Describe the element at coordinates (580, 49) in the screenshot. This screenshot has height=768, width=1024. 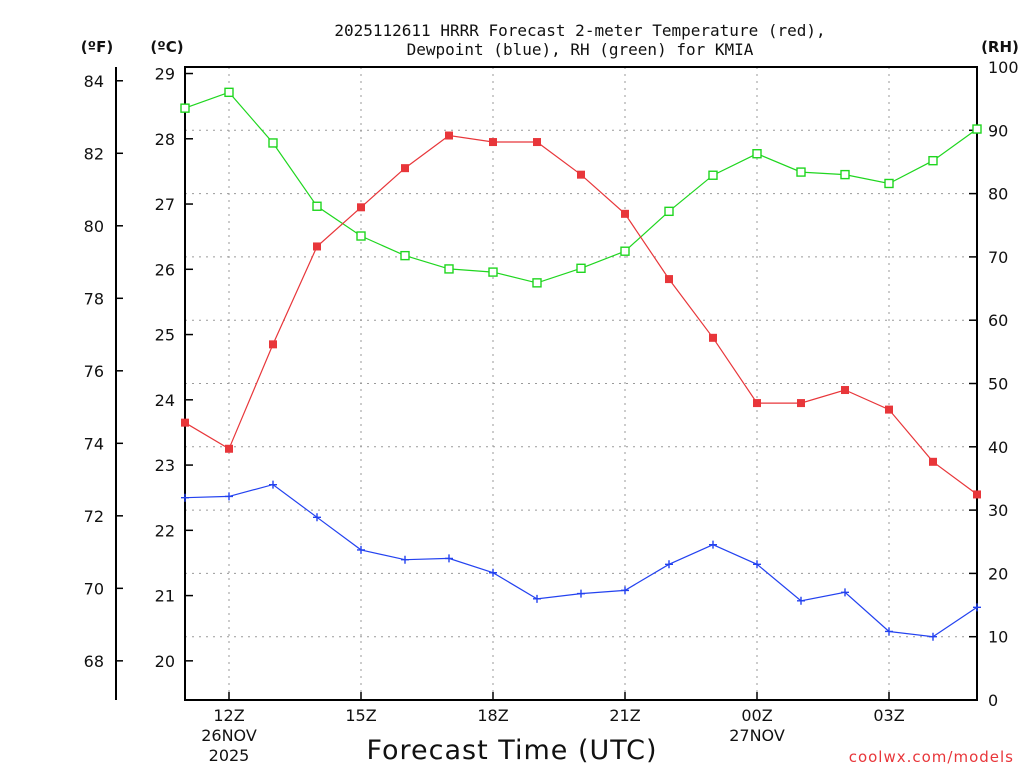
I see `chart-title-line2: Dewpoint (blue), RH (green) for KMIA` at that location.